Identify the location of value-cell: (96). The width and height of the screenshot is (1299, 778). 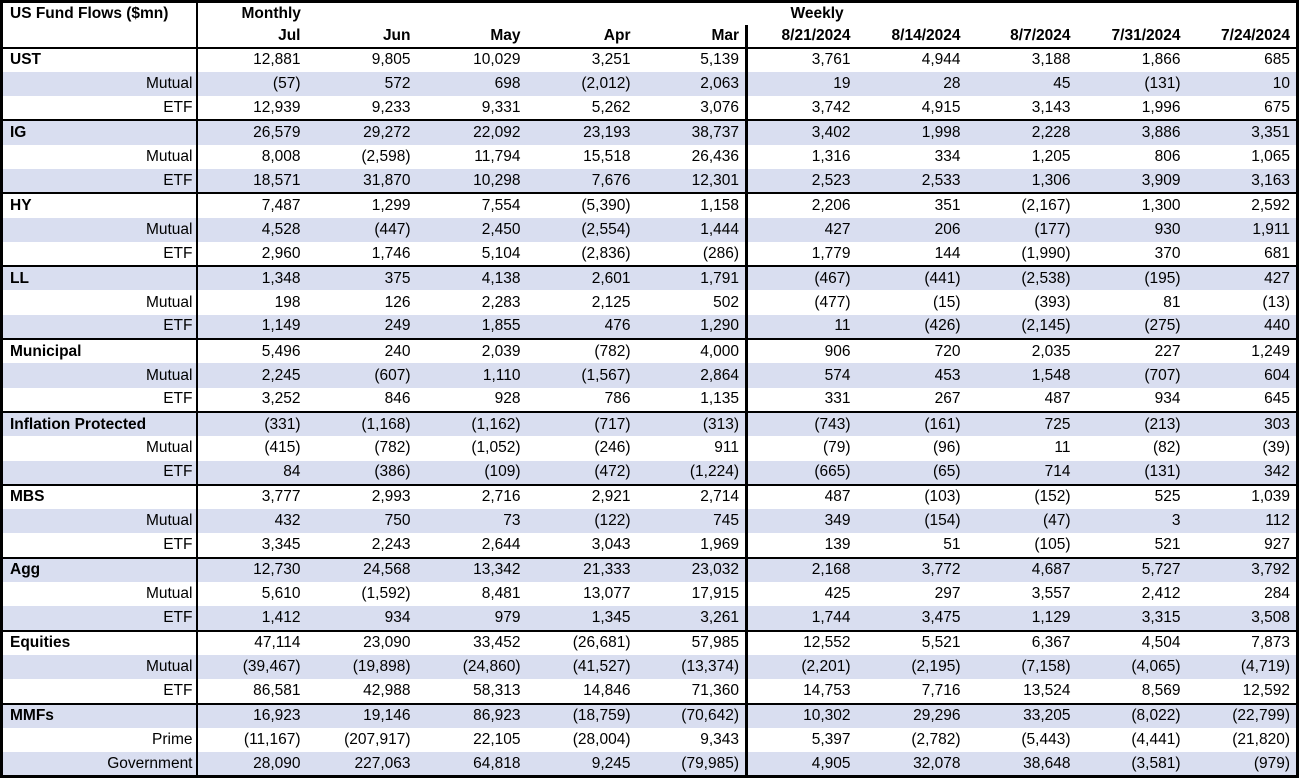
(946, 448).